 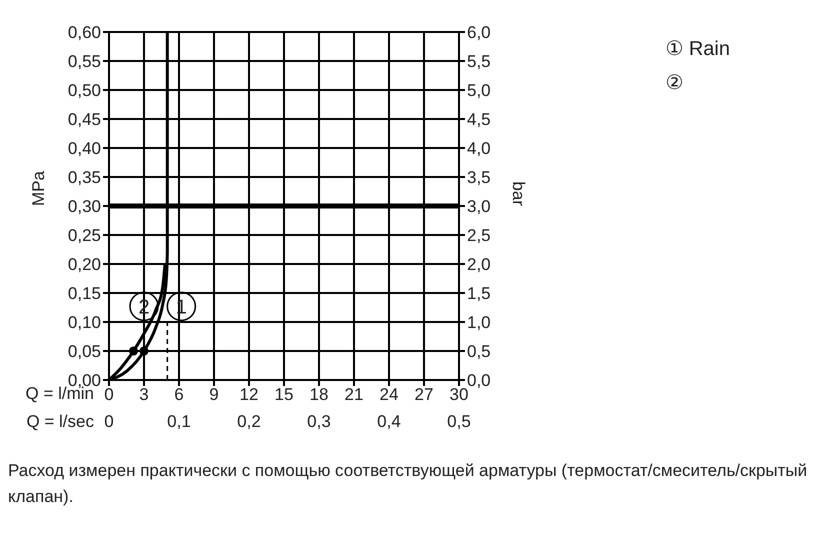 I want to click on x2-axis-title: Q = l/sec, so click(x=59, y=422).